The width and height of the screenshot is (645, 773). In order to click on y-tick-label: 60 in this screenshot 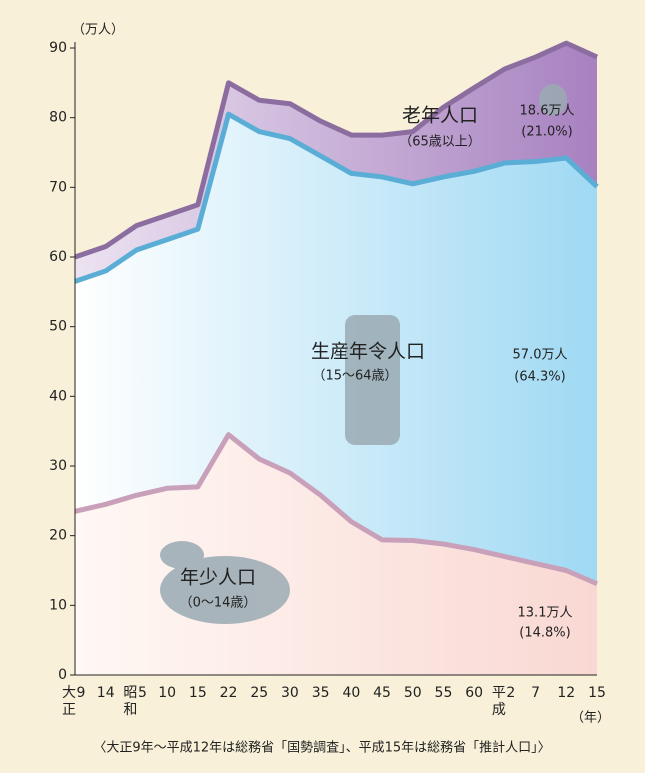, I will do `click(58, 257)`.